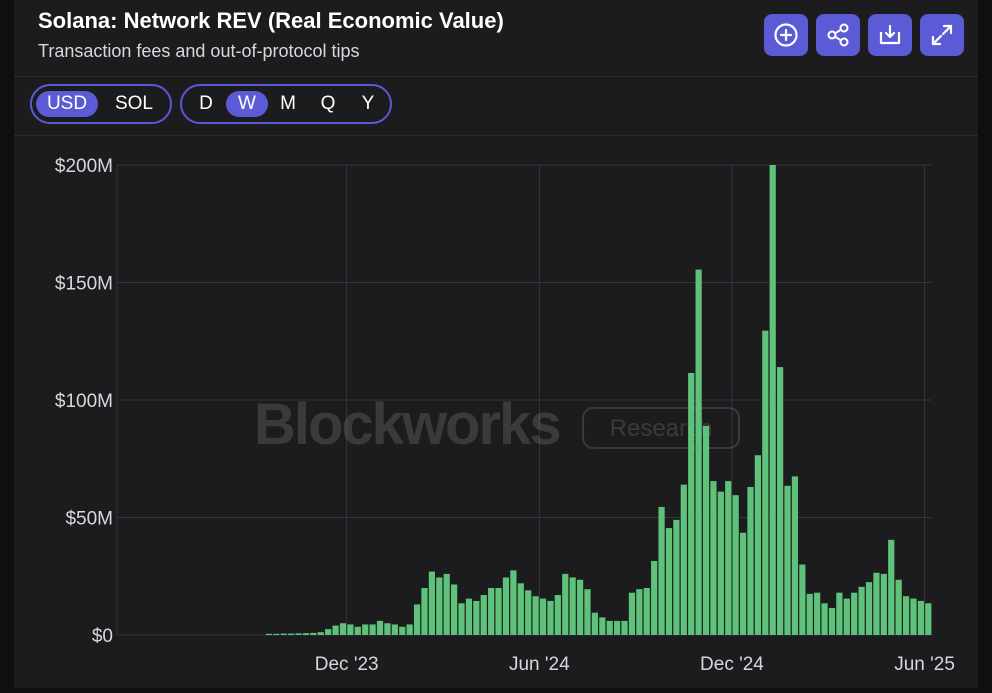 This screenshot has height=693, width=992. What do you see at coordinates (942, 35) in the screenshot?
I see `expand-button` at bounding box center [942, 35].